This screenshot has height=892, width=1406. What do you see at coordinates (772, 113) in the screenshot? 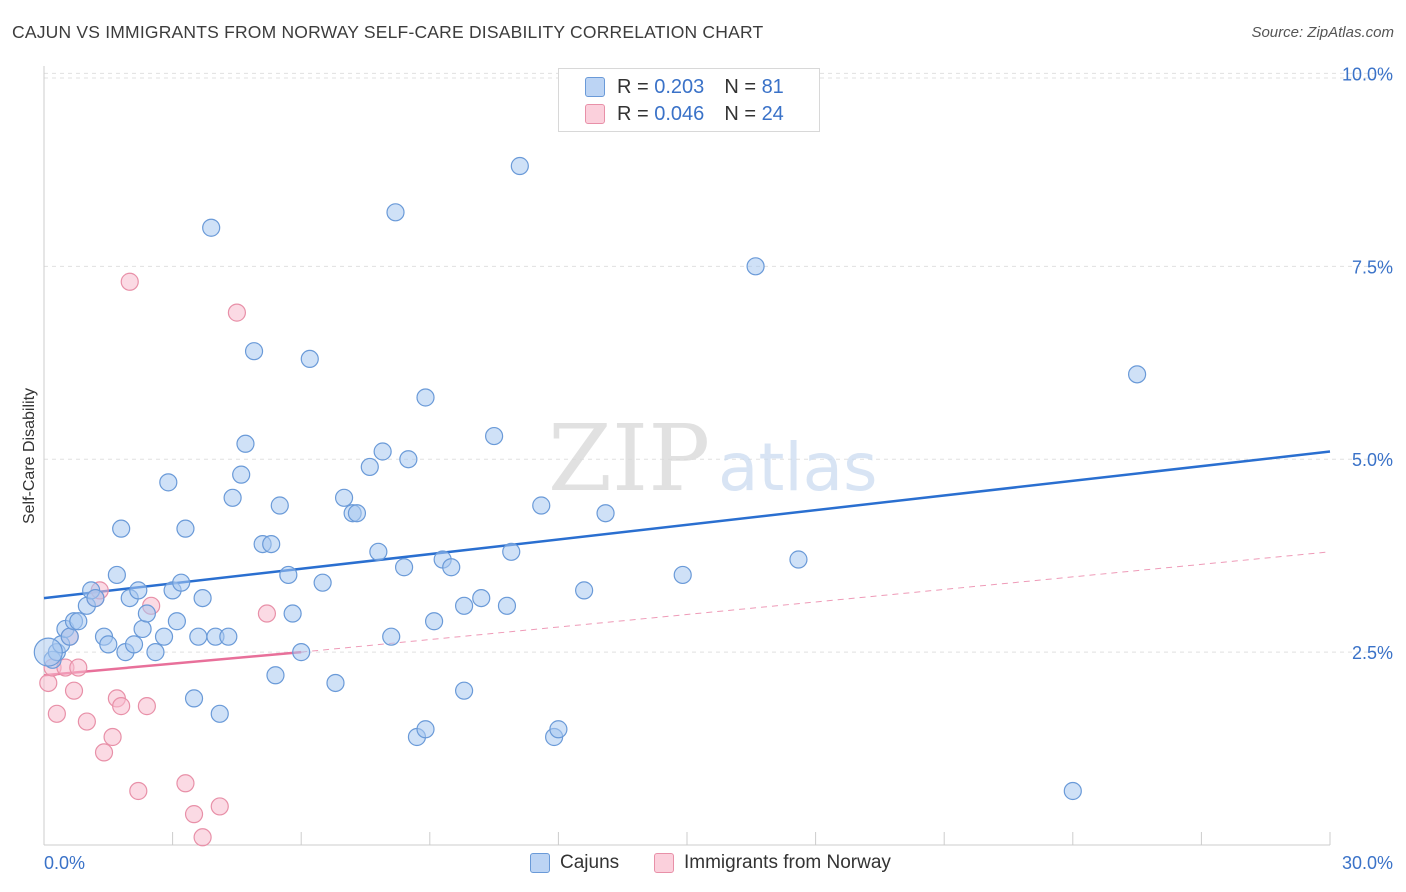
I see `legend-n-value: 24` at bounding box center [772, 113].